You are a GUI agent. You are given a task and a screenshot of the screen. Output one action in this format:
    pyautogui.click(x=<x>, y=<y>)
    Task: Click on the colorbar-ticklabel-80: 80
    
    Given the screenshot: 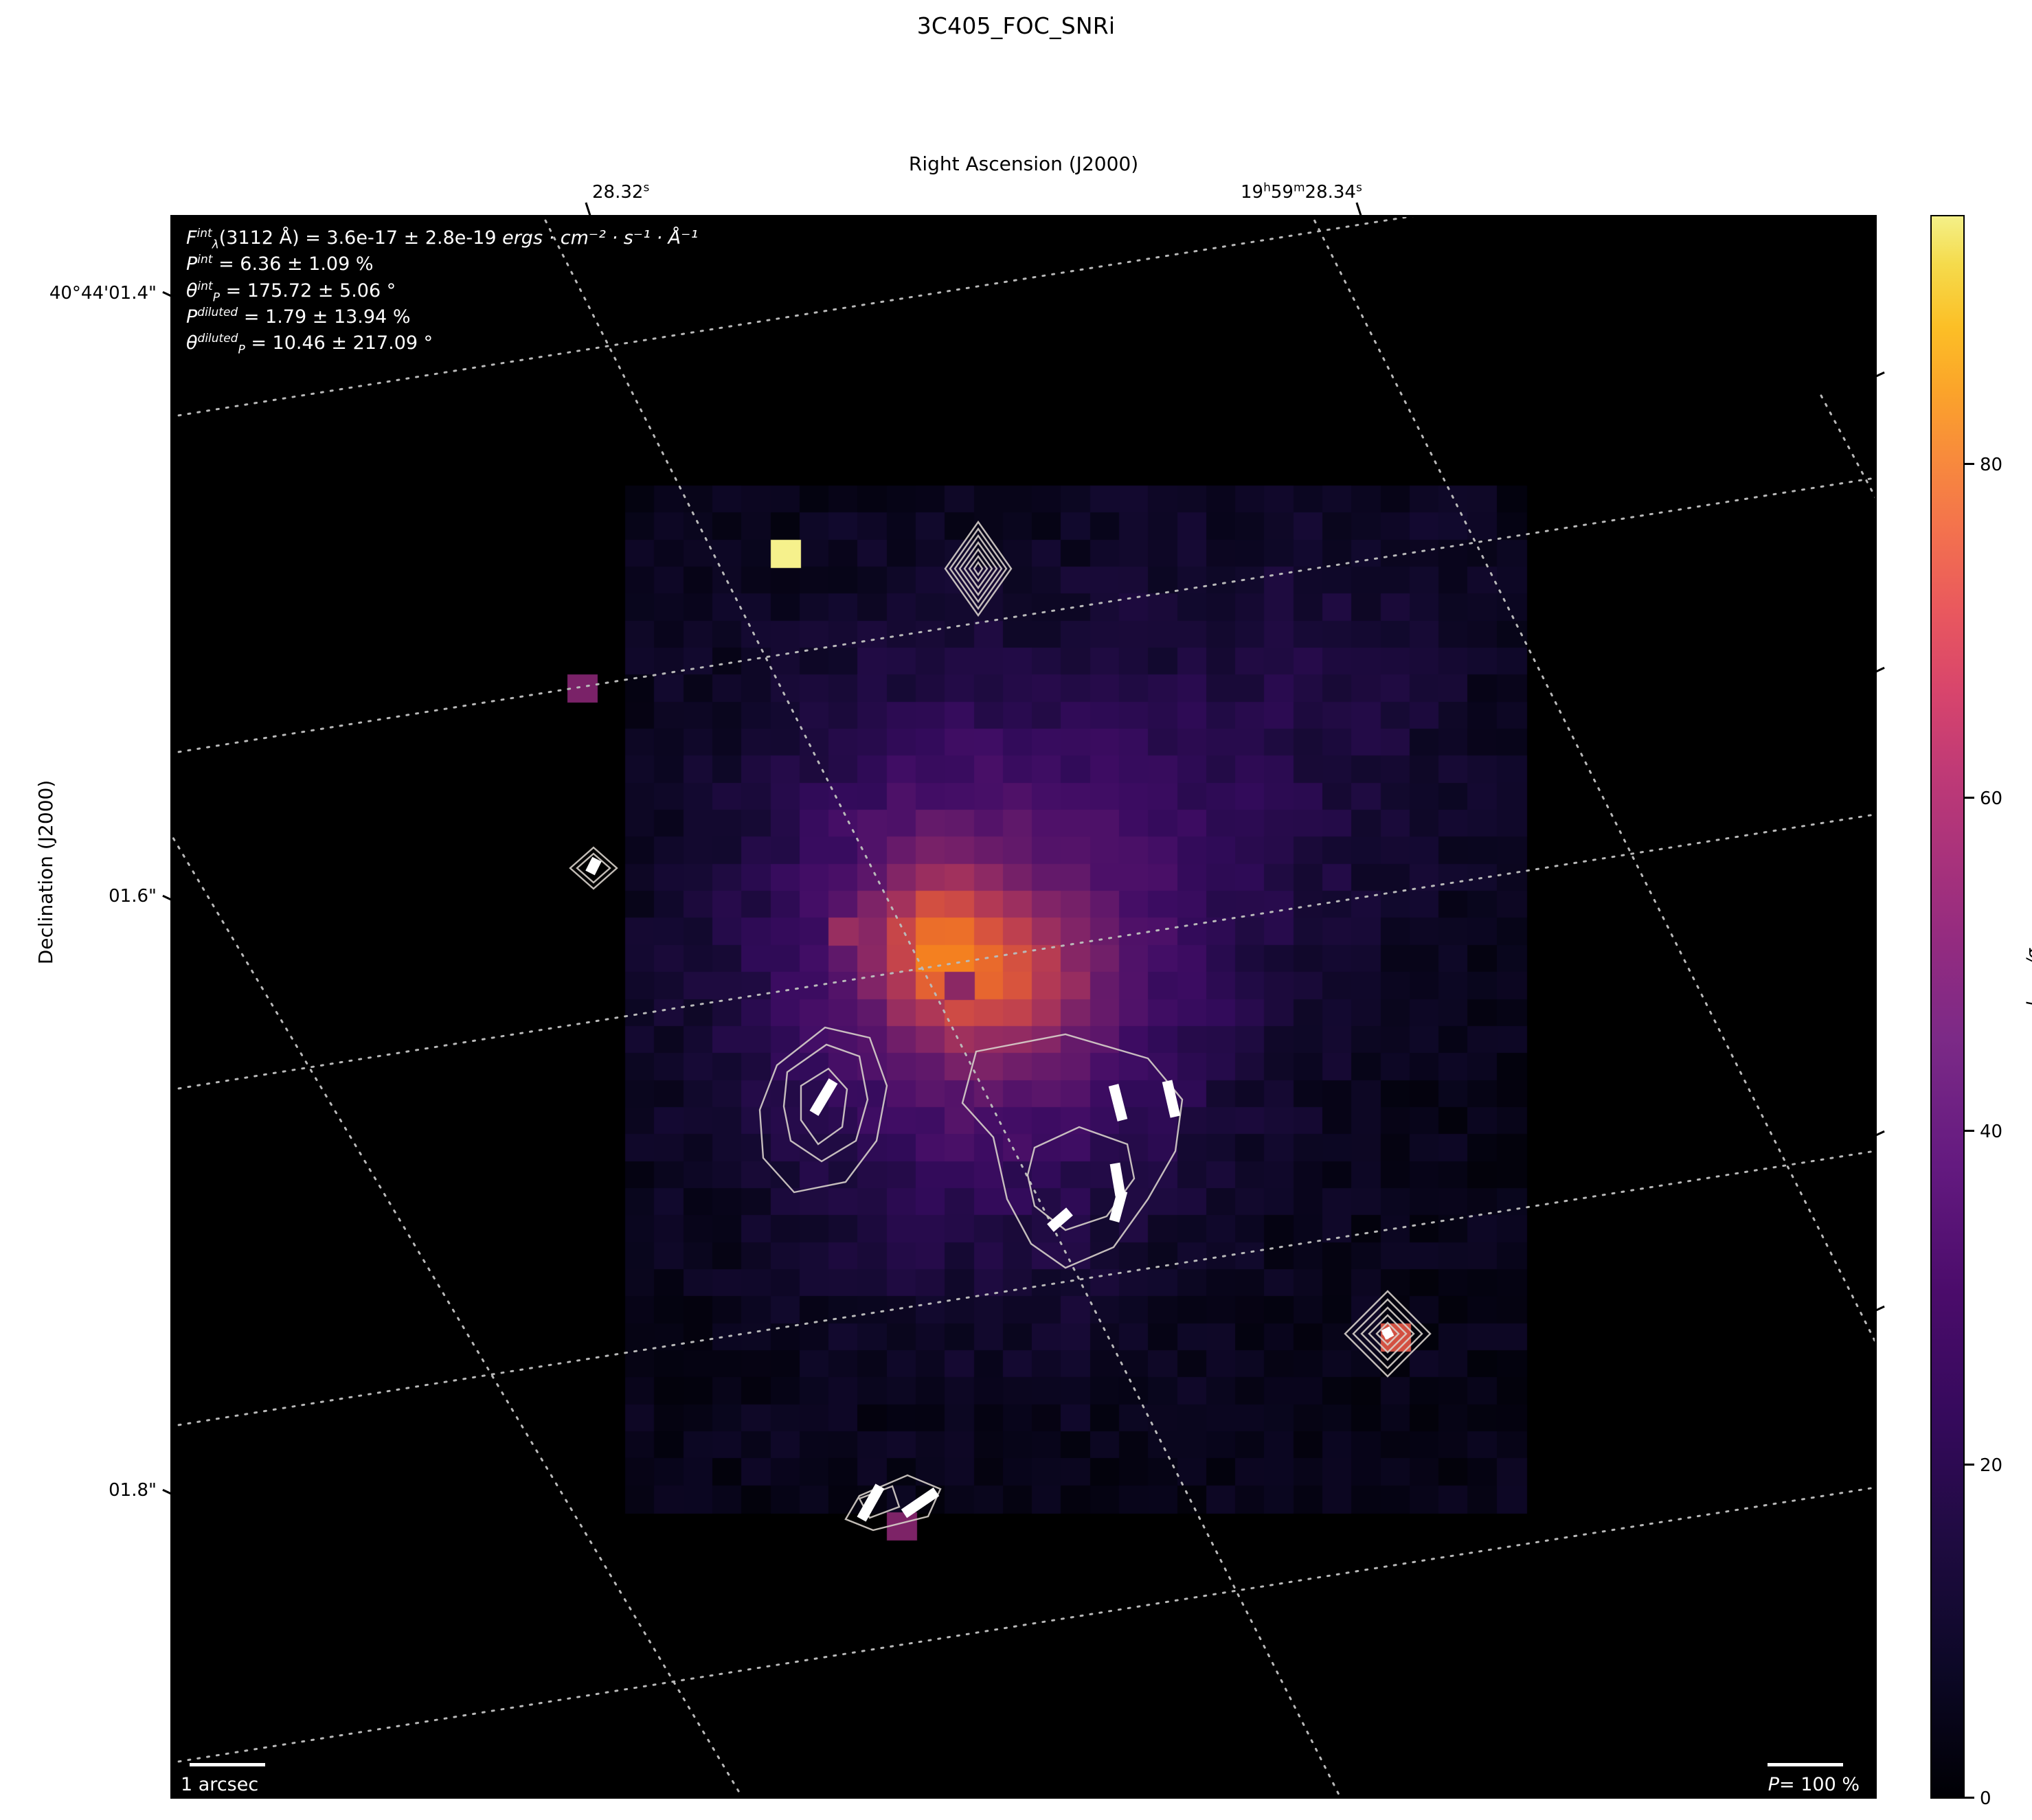 What is the action you would take?
    pyautogui.click(x=1991, y=465)
    